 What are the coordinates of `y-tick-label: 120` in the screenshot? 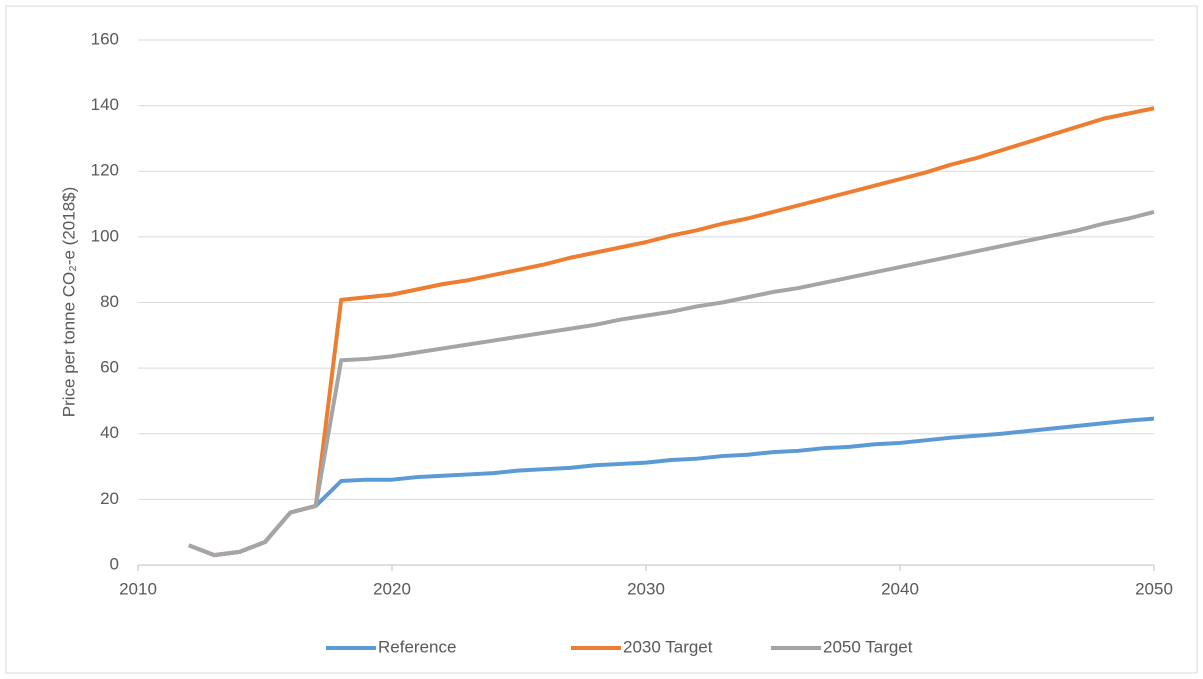 It's located at (105, 170).